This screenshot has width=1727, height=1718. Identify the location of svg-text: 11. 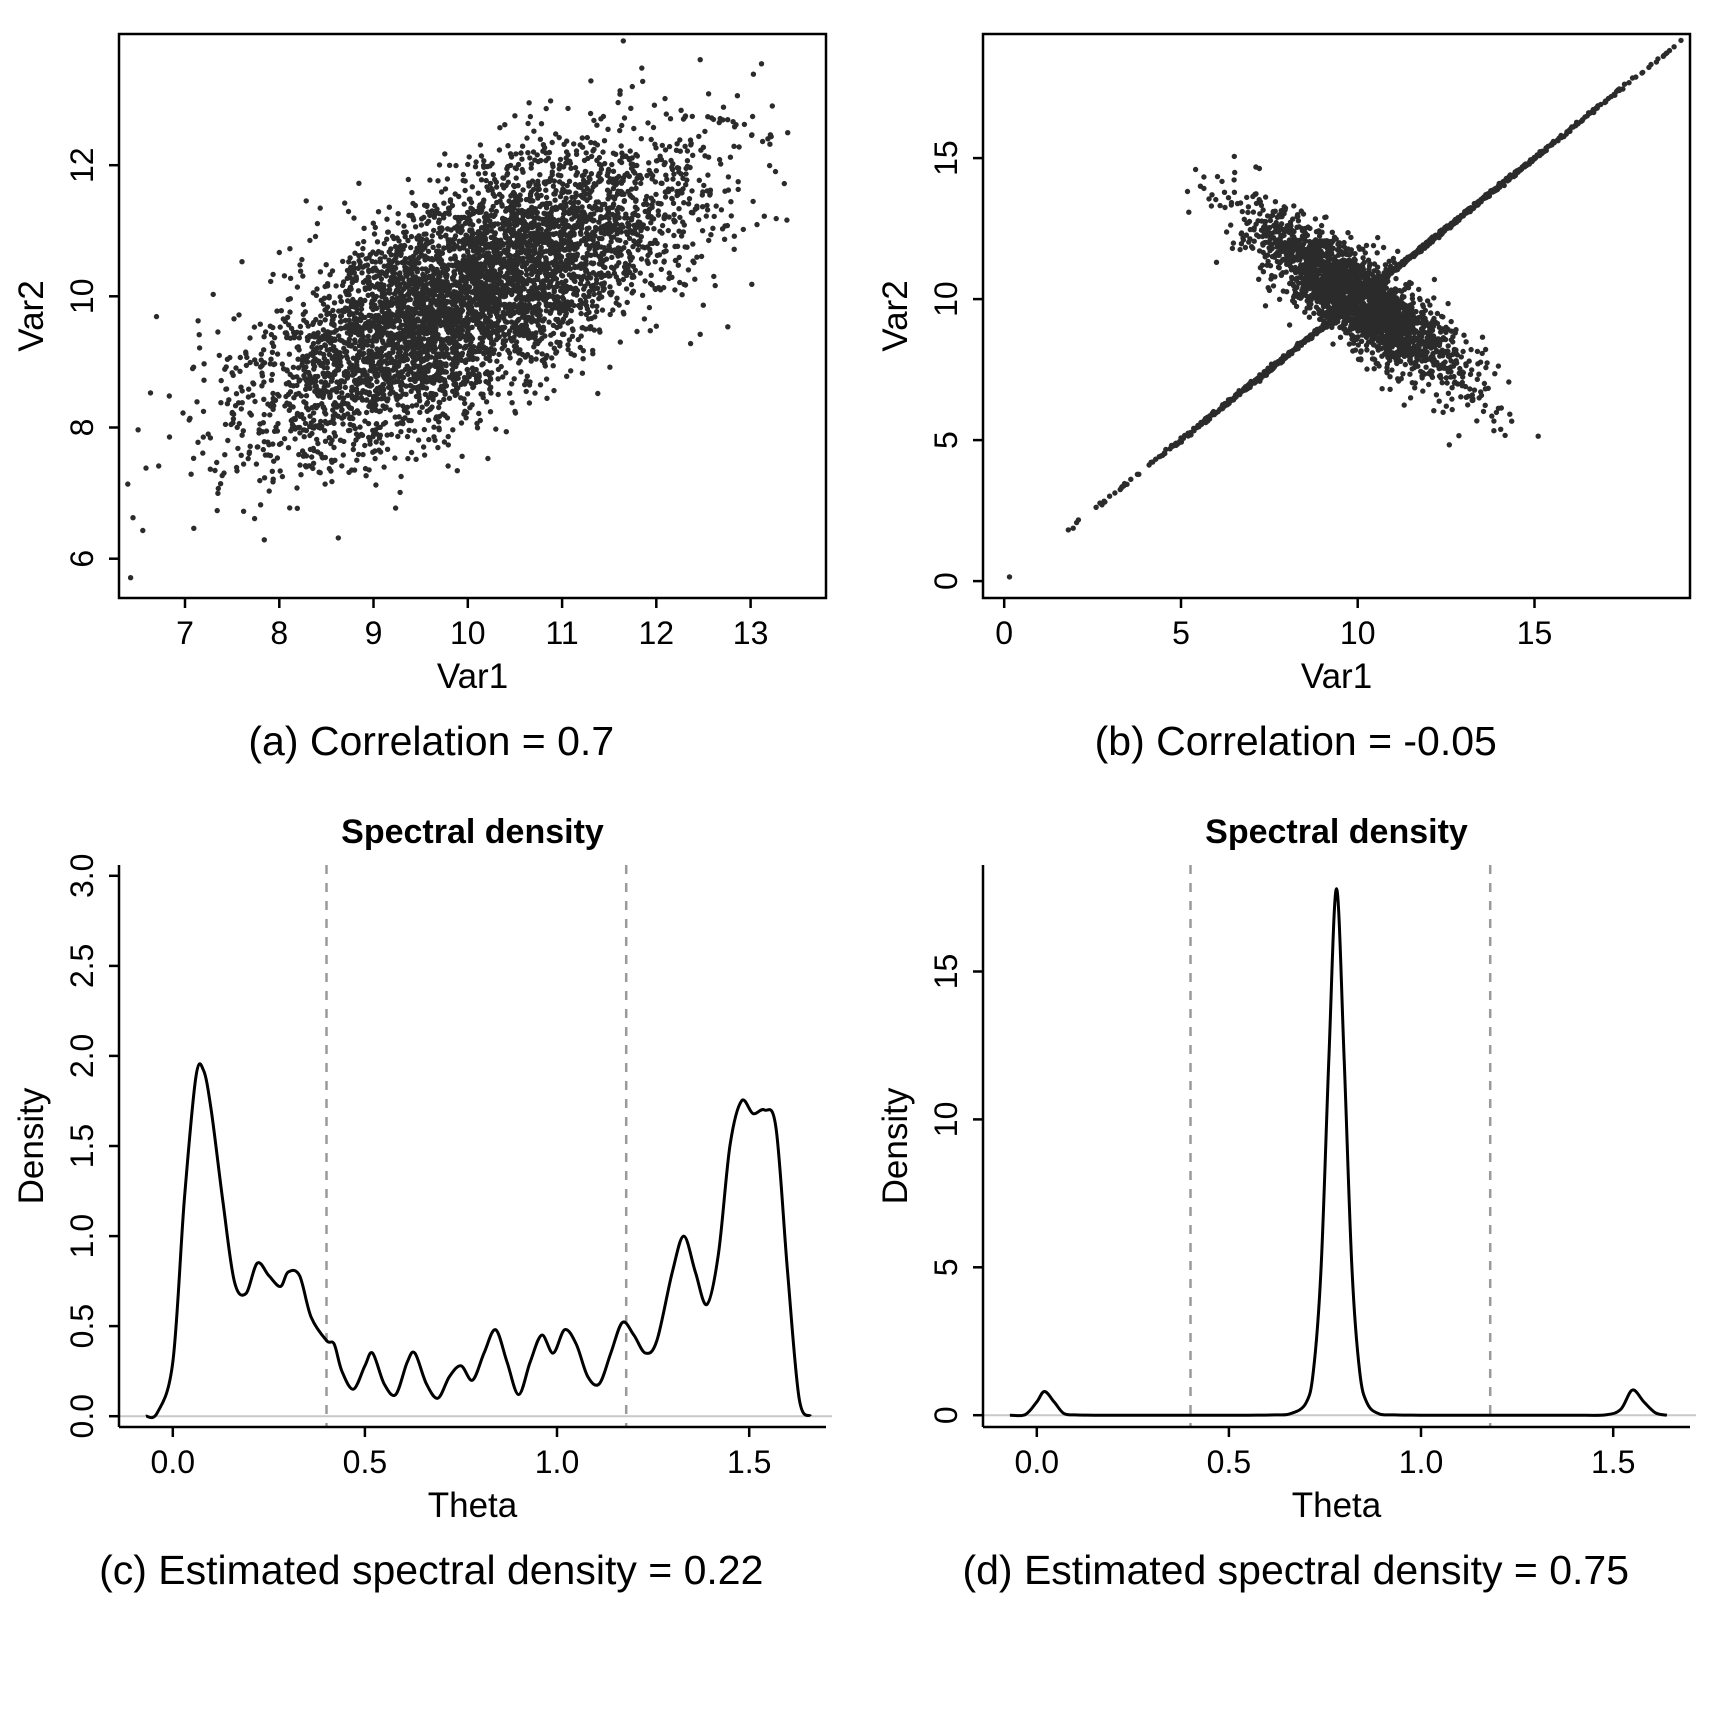
(561, 633).